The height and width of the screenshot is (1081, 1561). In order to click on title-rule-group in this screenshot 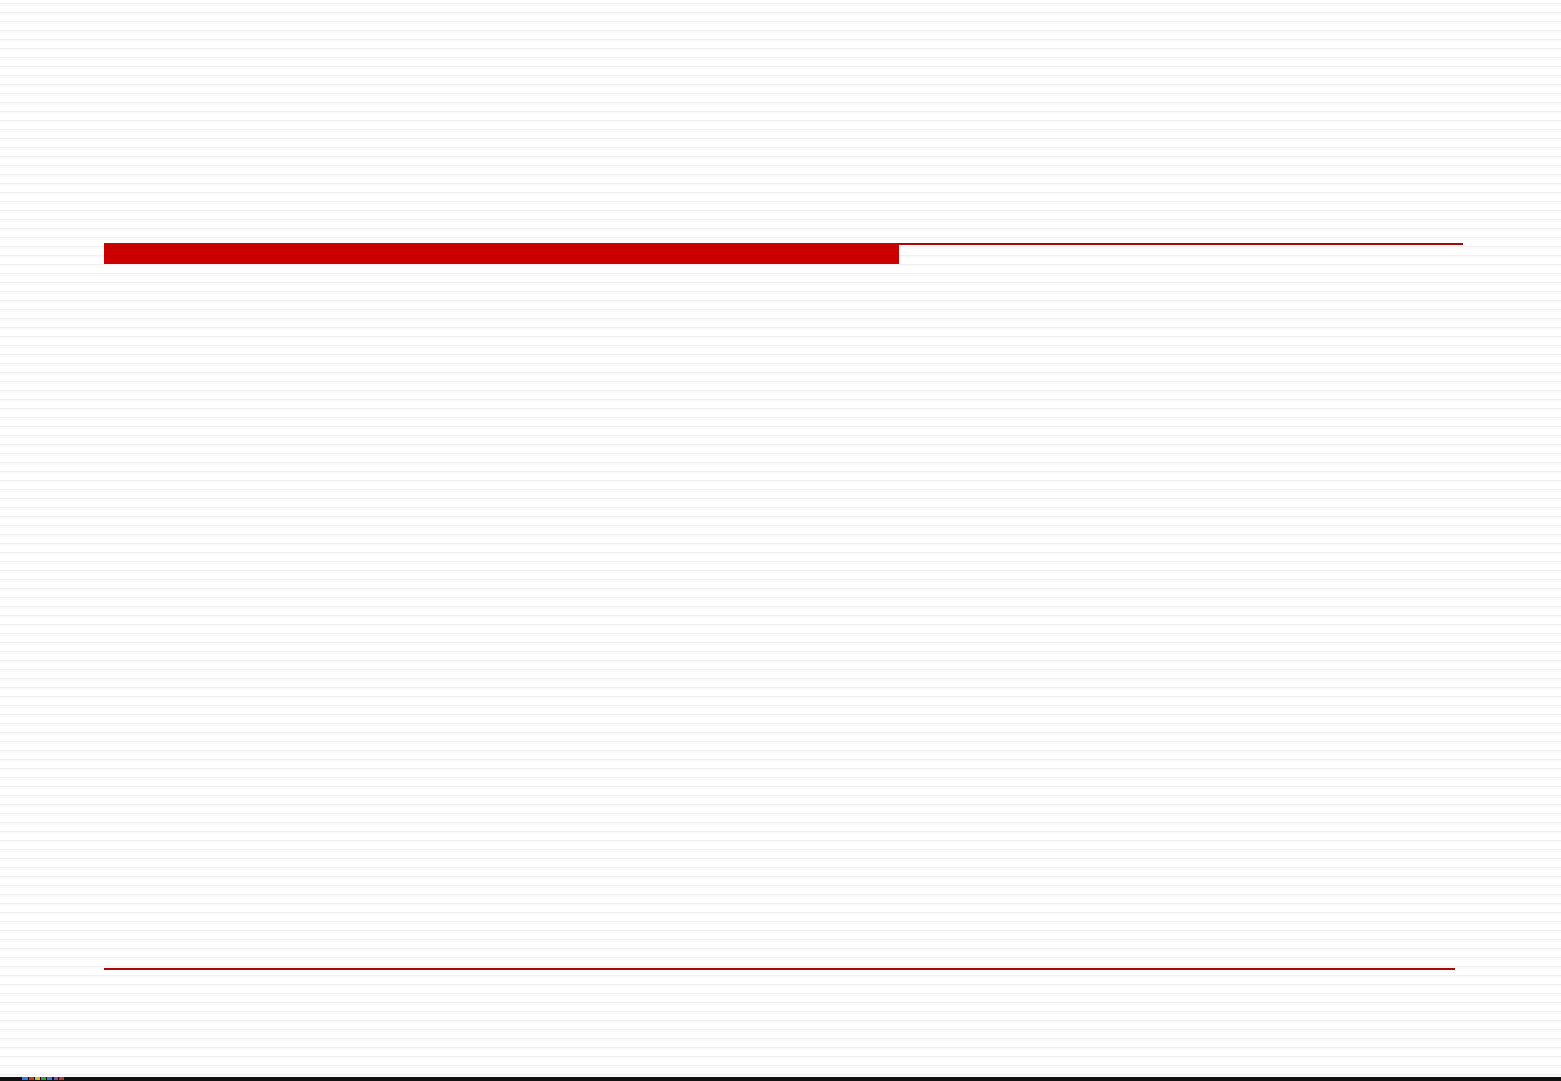, I will do `click(783, 253)`.